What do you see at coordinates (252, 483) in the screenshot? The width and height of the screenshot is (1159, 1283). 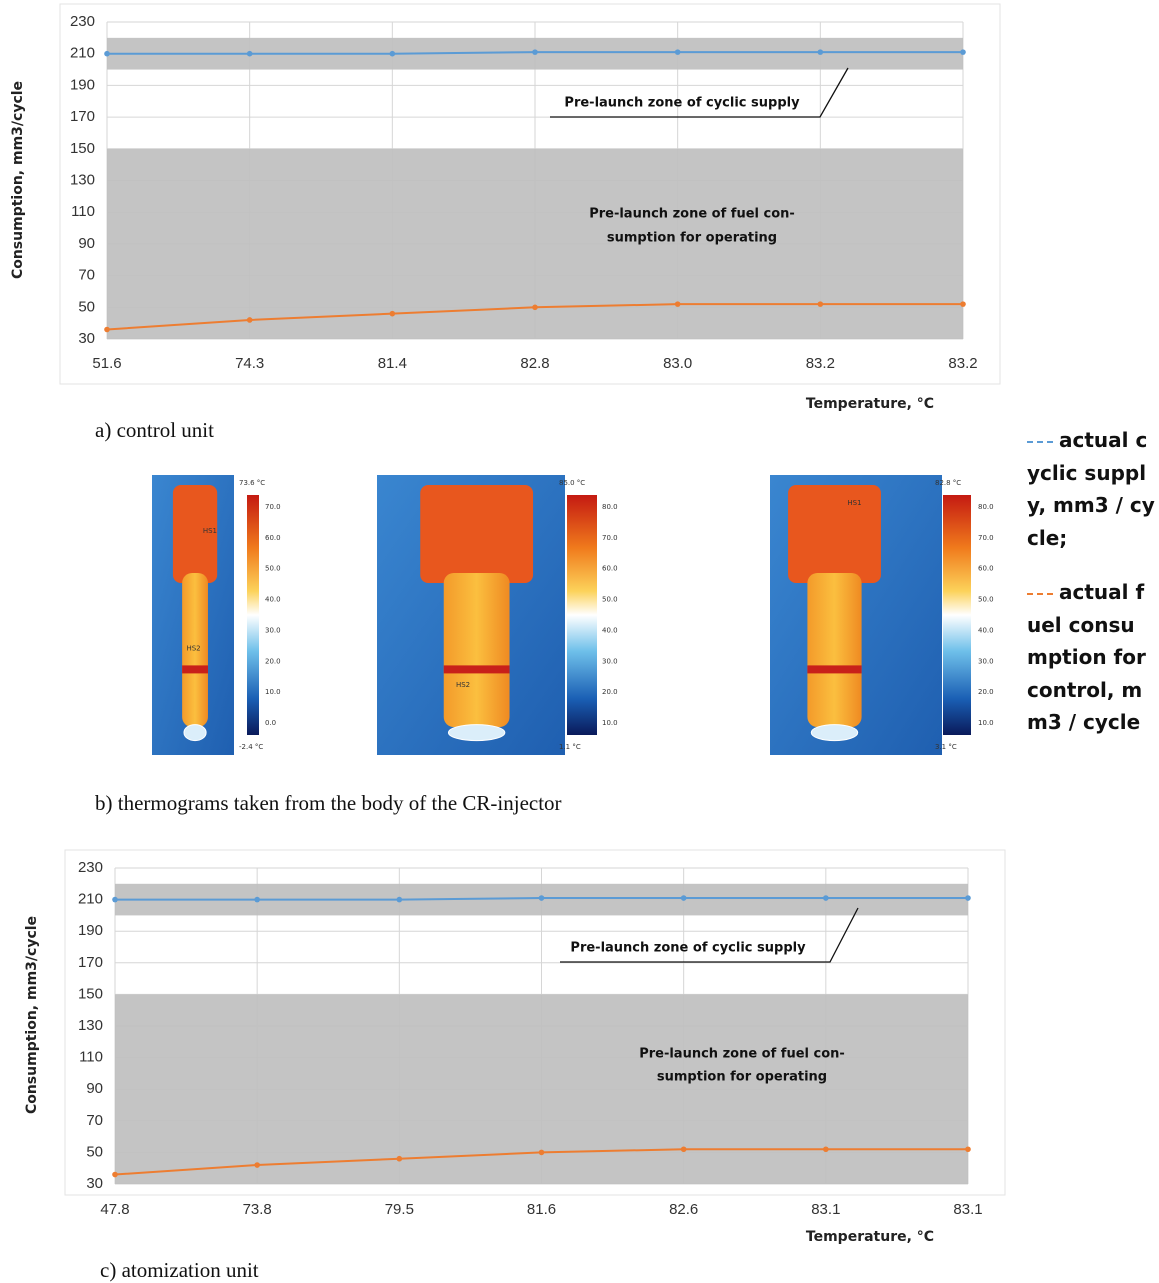 I see `scale-max: 73.6 °C` at bounding box center [252, 483].